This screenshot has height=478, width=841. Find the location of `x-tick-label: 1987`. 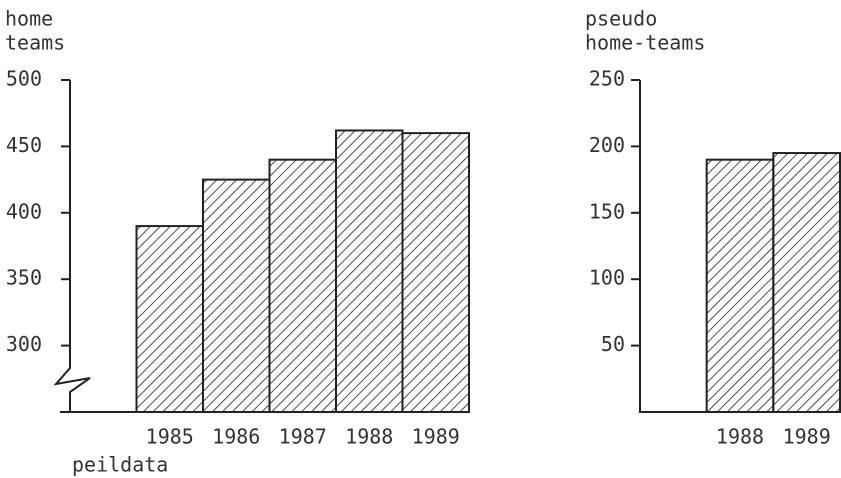

x-tick-label: 1987 is located at coordinates (303, 437).